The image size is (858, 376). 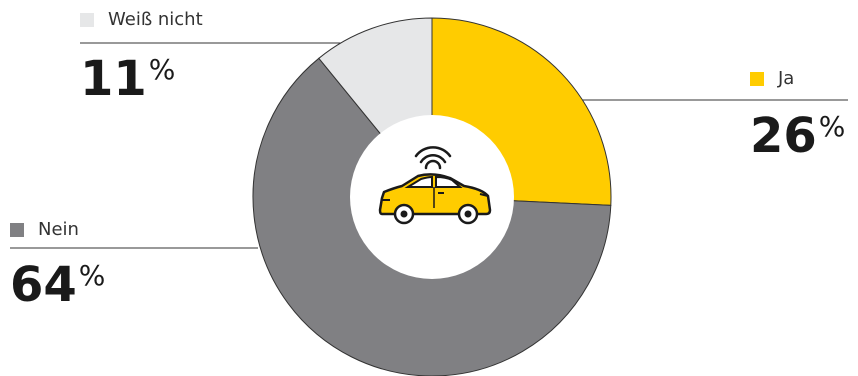 What do you see at coordinates (92, 275) in the screenshot?
I see `value-unit-nein: %` at bounding box center [92, 275].